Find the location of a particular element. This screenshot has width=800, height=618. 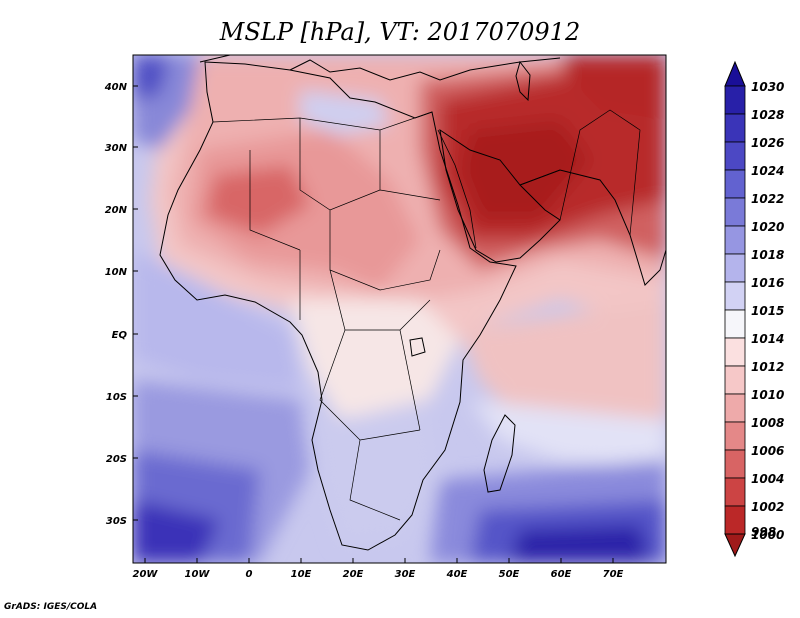

colorbar-label-bottom: 998 is located at coordinates (763, 532).